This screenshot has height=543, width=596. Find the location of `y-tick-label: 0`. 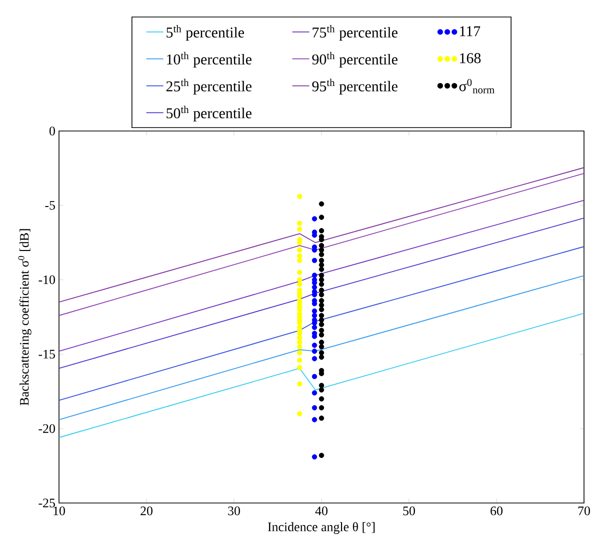

y-tick-label: 0 is located at coordinates (52, 131).